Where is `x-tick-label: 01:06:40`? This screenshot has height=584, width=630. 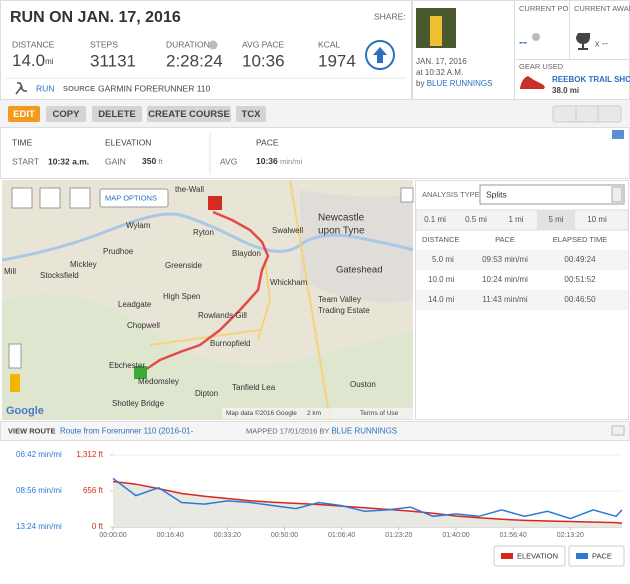 x-tick-label: 01:06:40 is located at coordinates (341, 535).